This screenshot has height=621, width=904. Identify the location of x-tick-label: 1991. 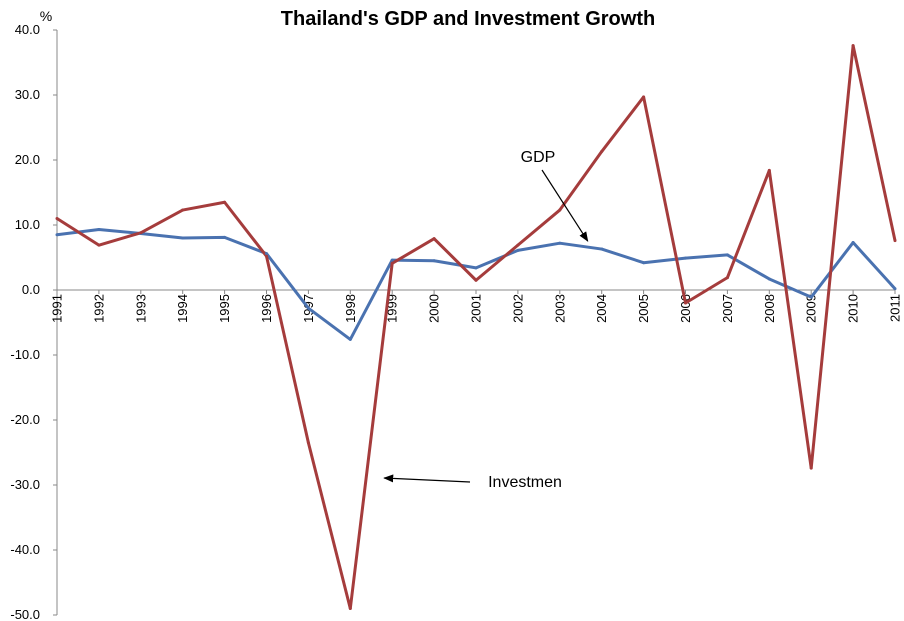
(57, 308).